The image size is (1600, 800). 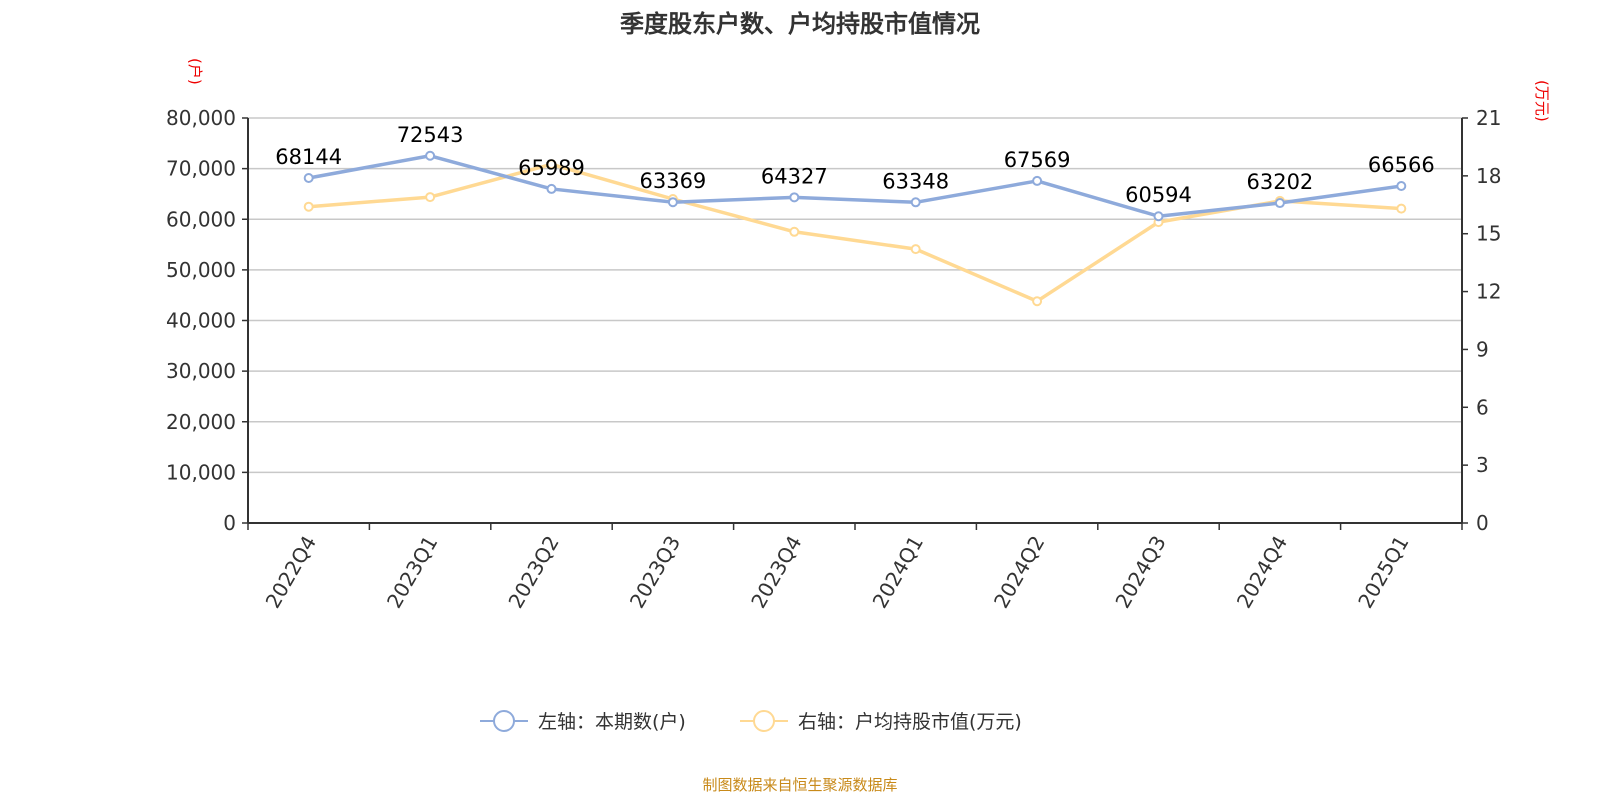 What do you see at coordinates (201, 118) in the screenshot?
I see `left-axis-tick-label: 80,000` at bounding box center [201, 118].